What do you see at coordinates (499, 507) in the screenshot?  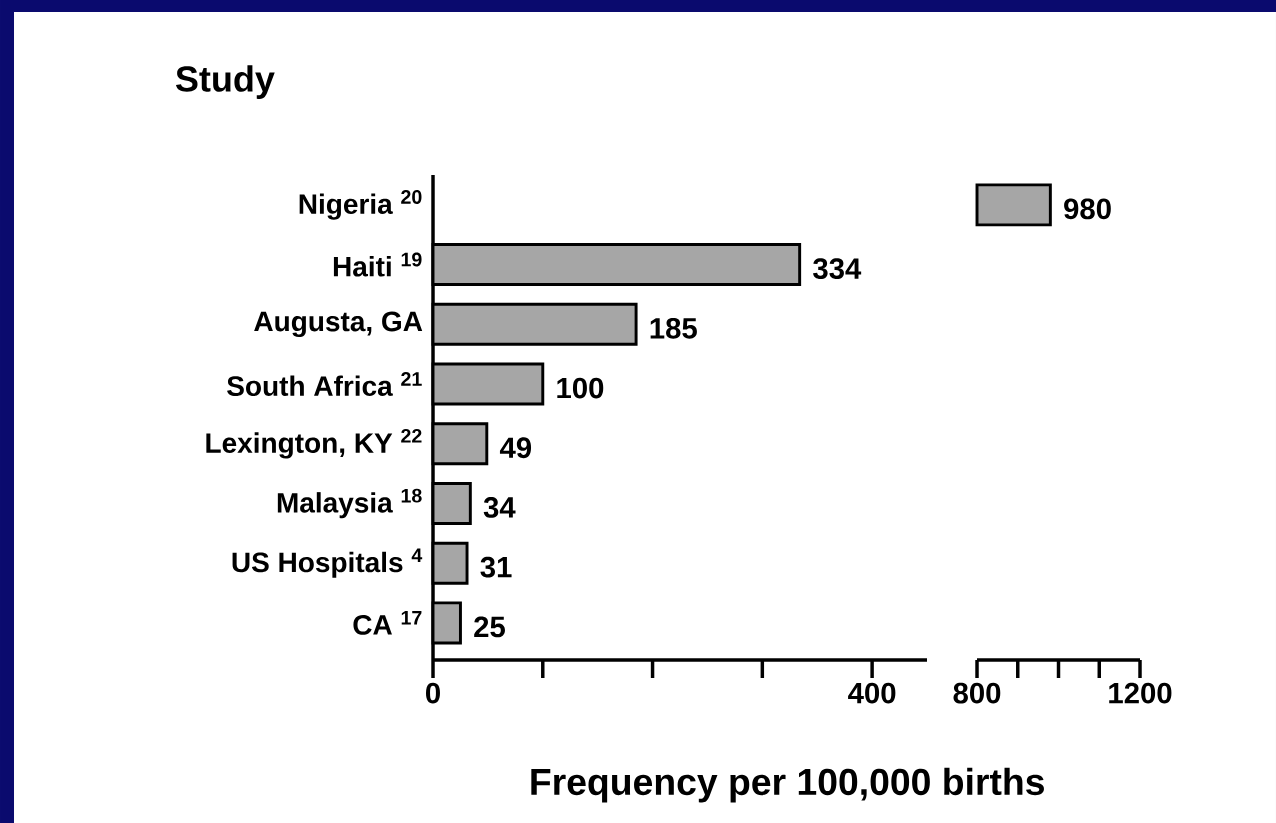 I see `data-label: 34` at bounding box center [499, 507].